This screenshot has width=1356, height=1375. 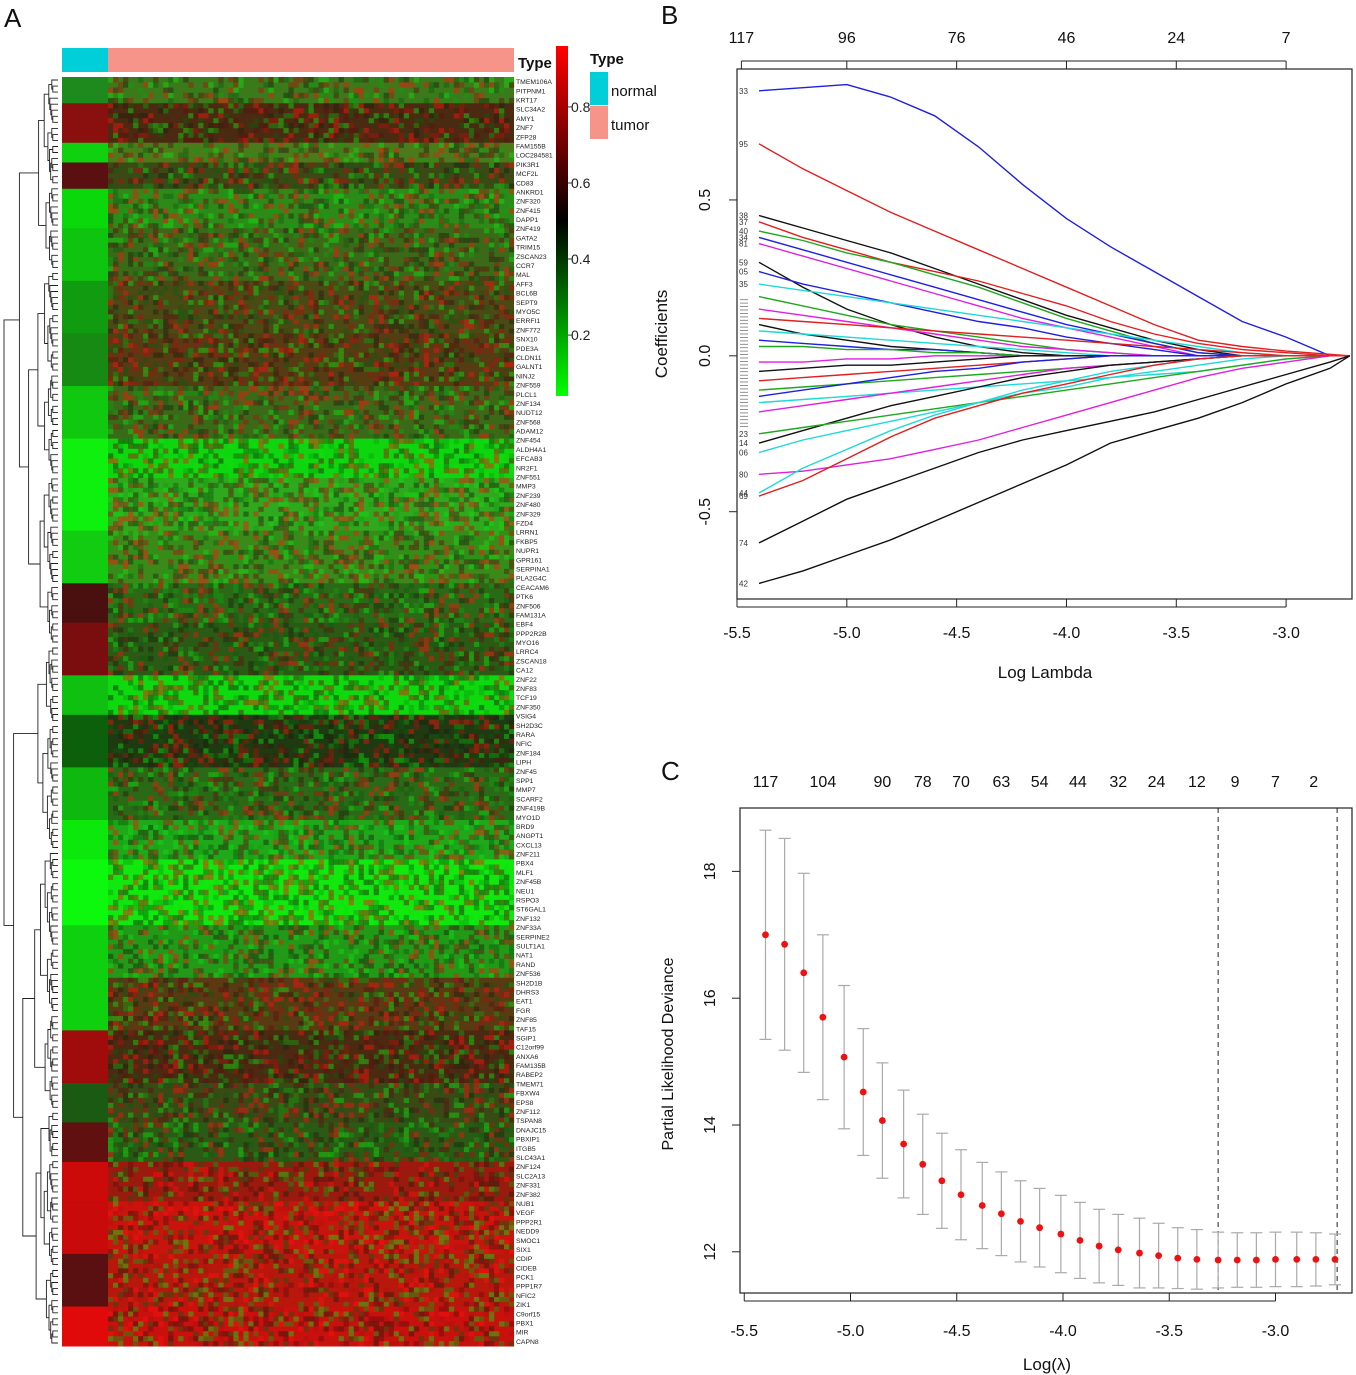 I want to click on normal-band-cell, so click(x=85, y=255).